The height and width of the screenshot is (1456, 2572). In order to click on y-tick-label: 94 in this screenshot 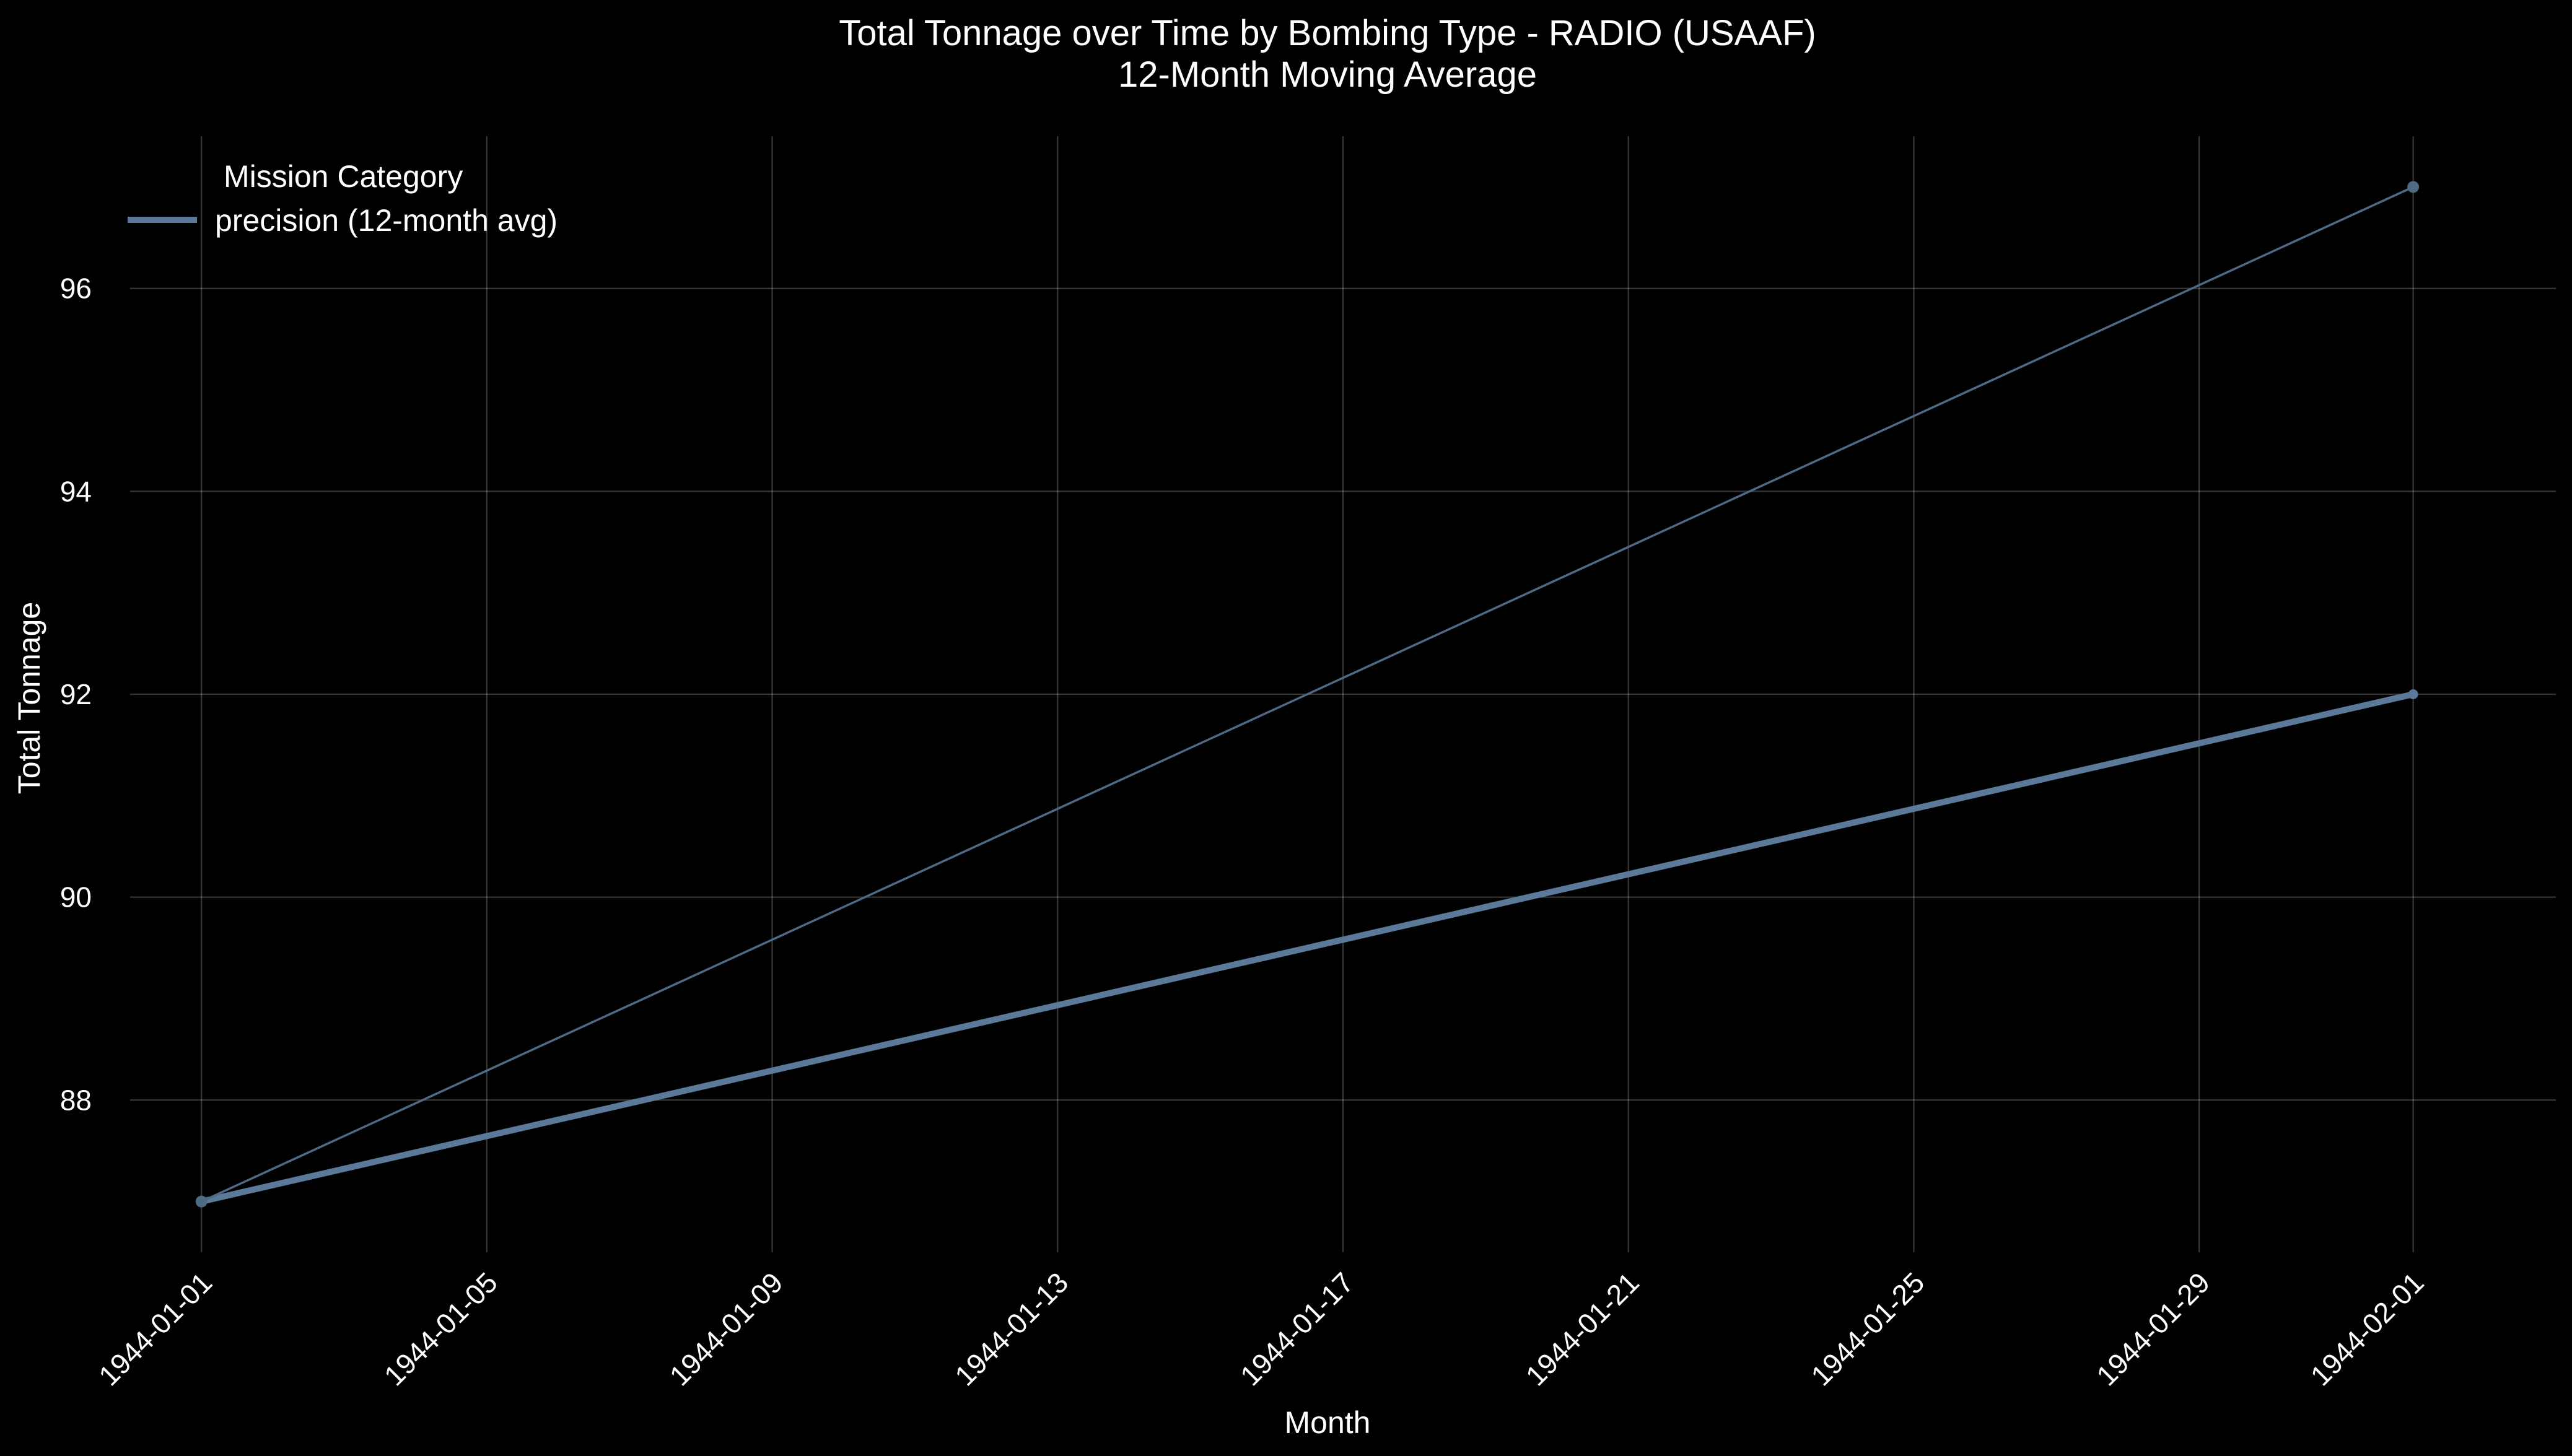, I will do `click(76, 491)`.